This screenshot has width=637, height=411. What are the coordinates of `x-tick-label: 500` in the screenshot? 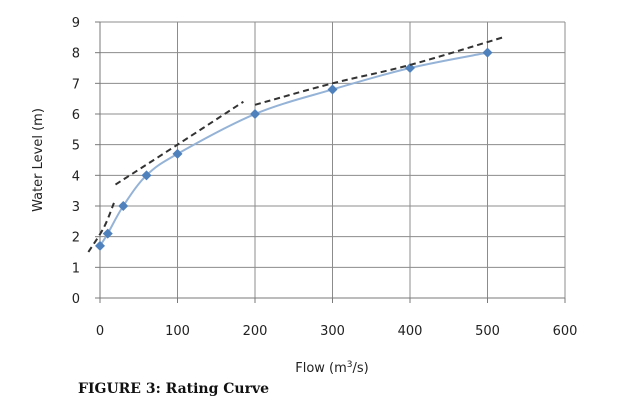 It's located at (487, 331).